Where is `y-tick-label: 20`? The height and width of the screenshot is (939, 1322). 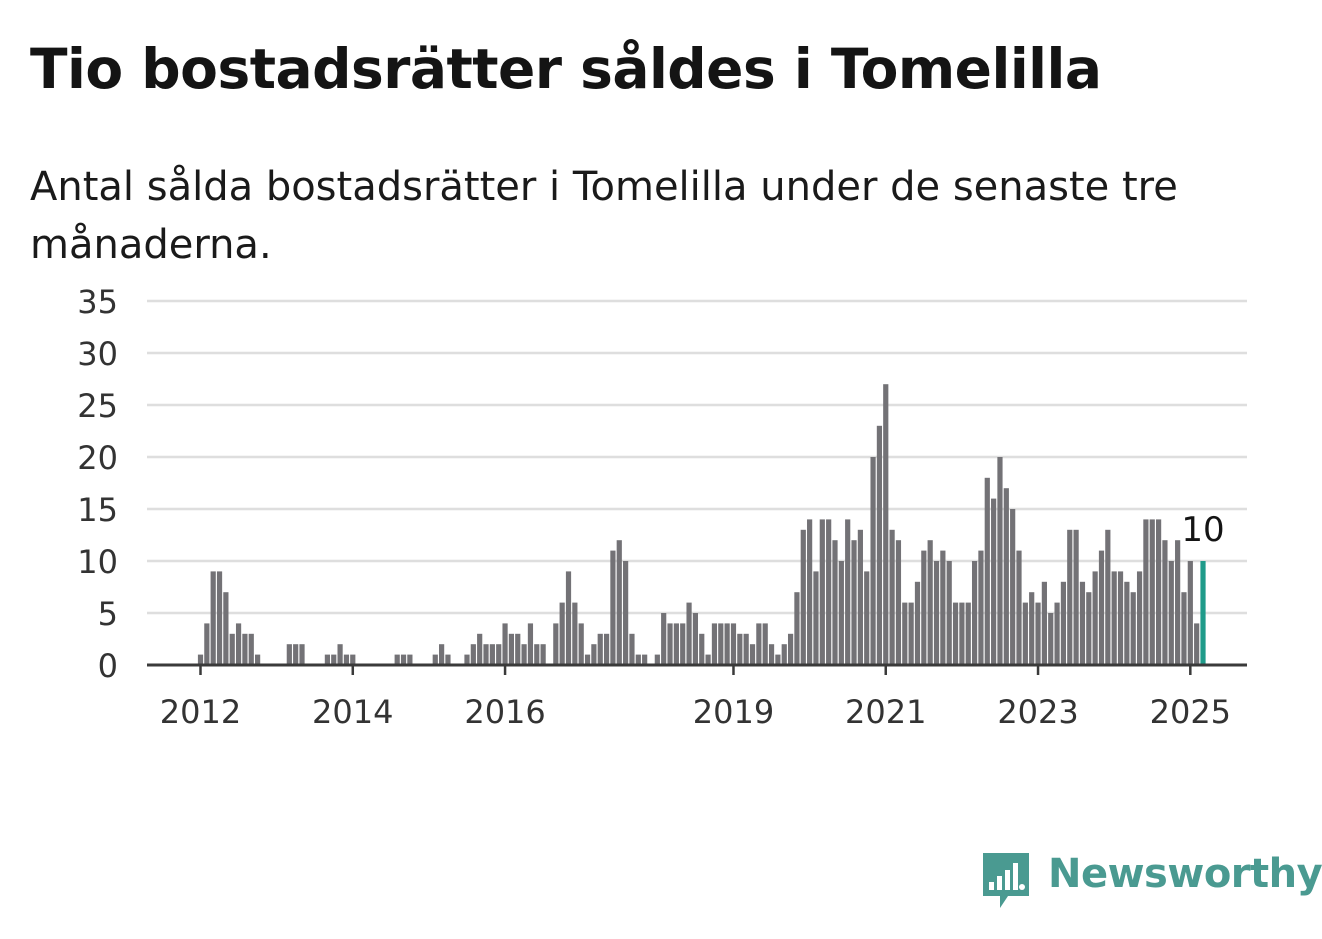 y-tick-label: 20 is located at coordinates (97, 458).